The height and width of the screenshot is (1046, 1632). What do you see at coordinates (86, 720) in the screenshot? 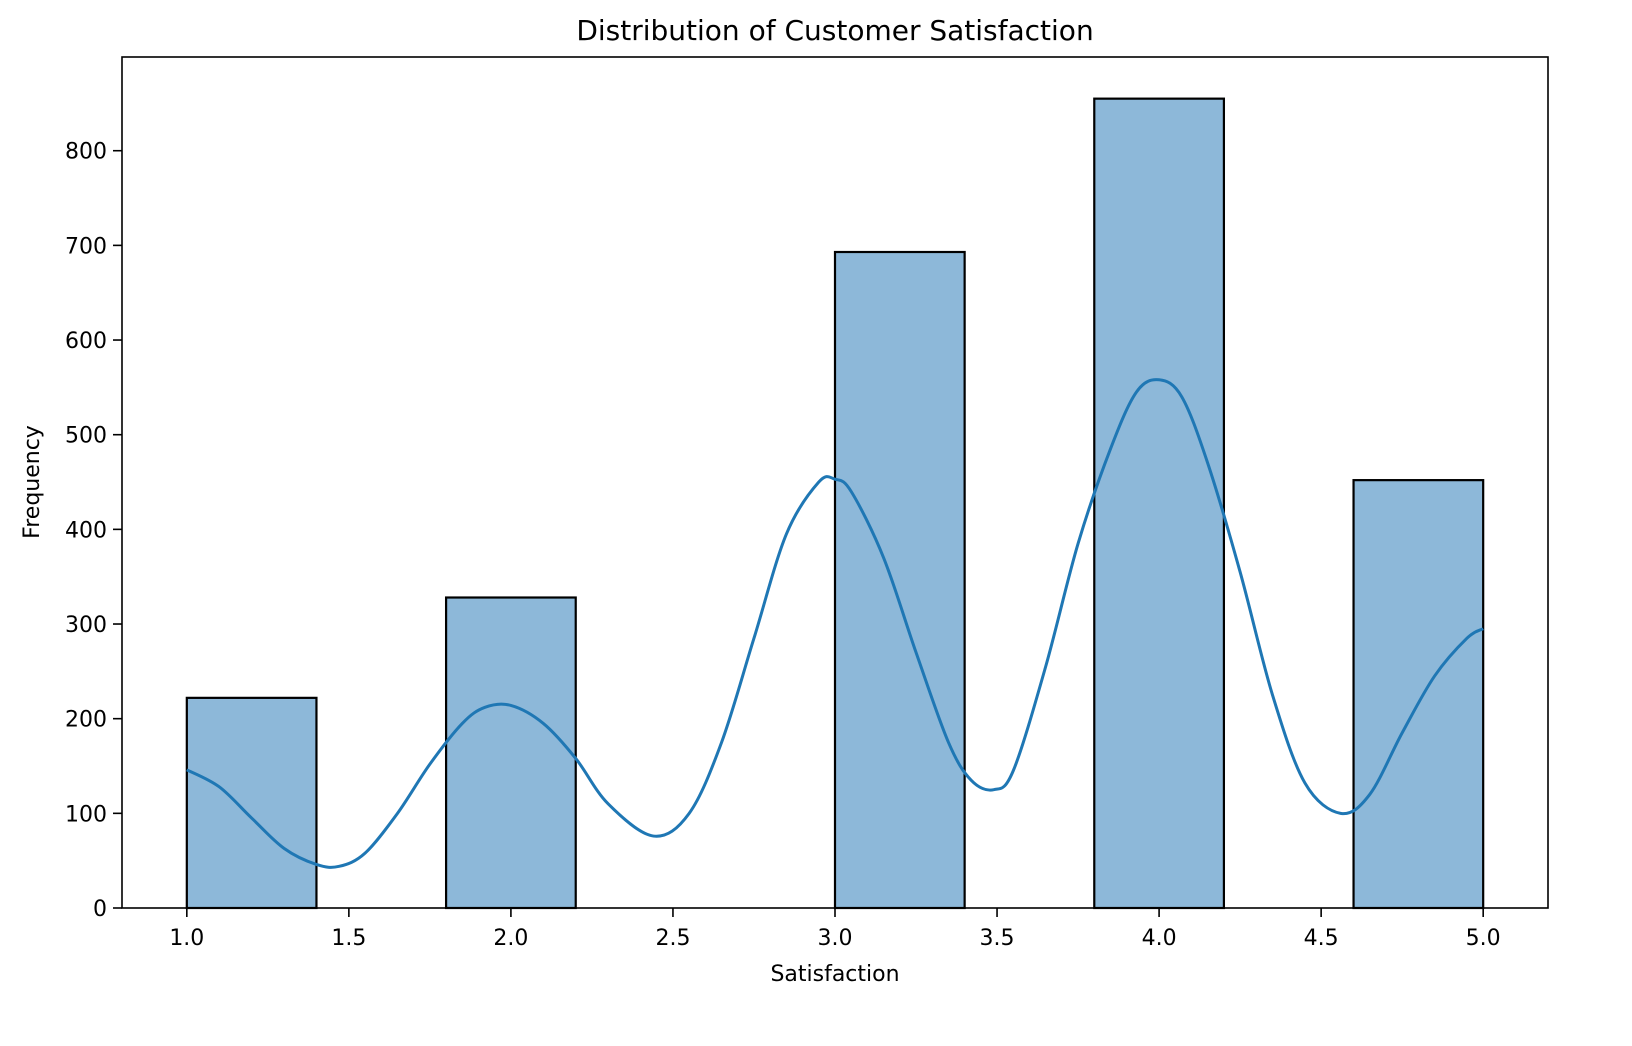
I see `y-tick-label: 200` at bounding box center [86, 720].